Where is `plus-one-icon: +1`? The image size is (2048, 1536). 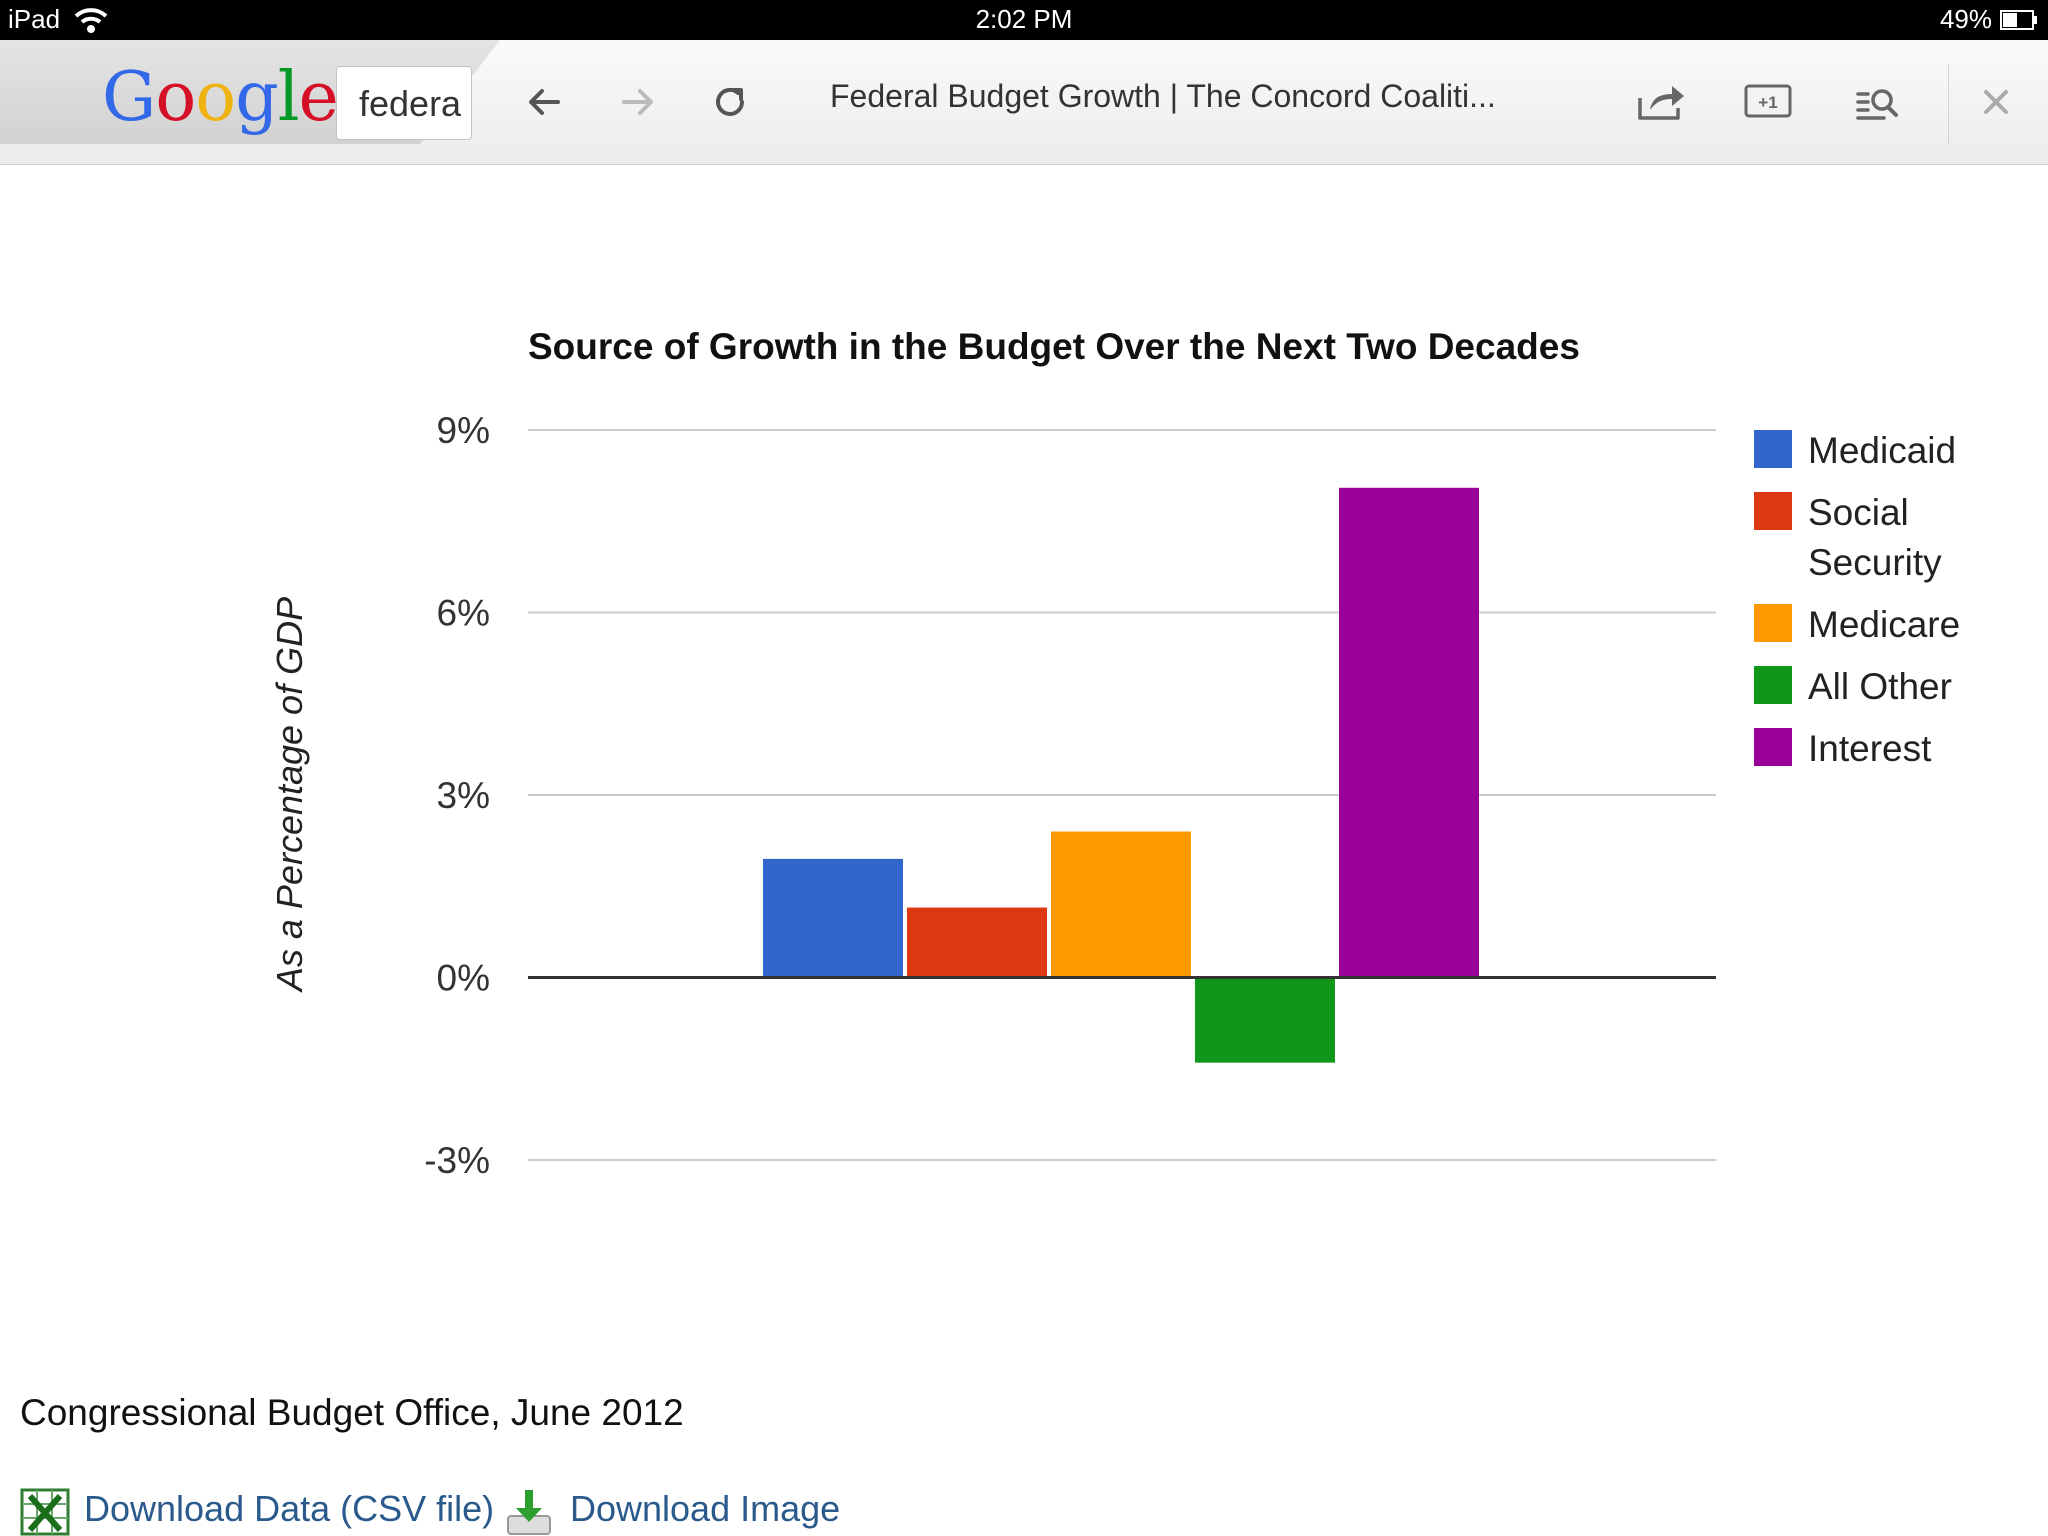 plus-one-icon: +1 is located at coordinates (1769, 102).